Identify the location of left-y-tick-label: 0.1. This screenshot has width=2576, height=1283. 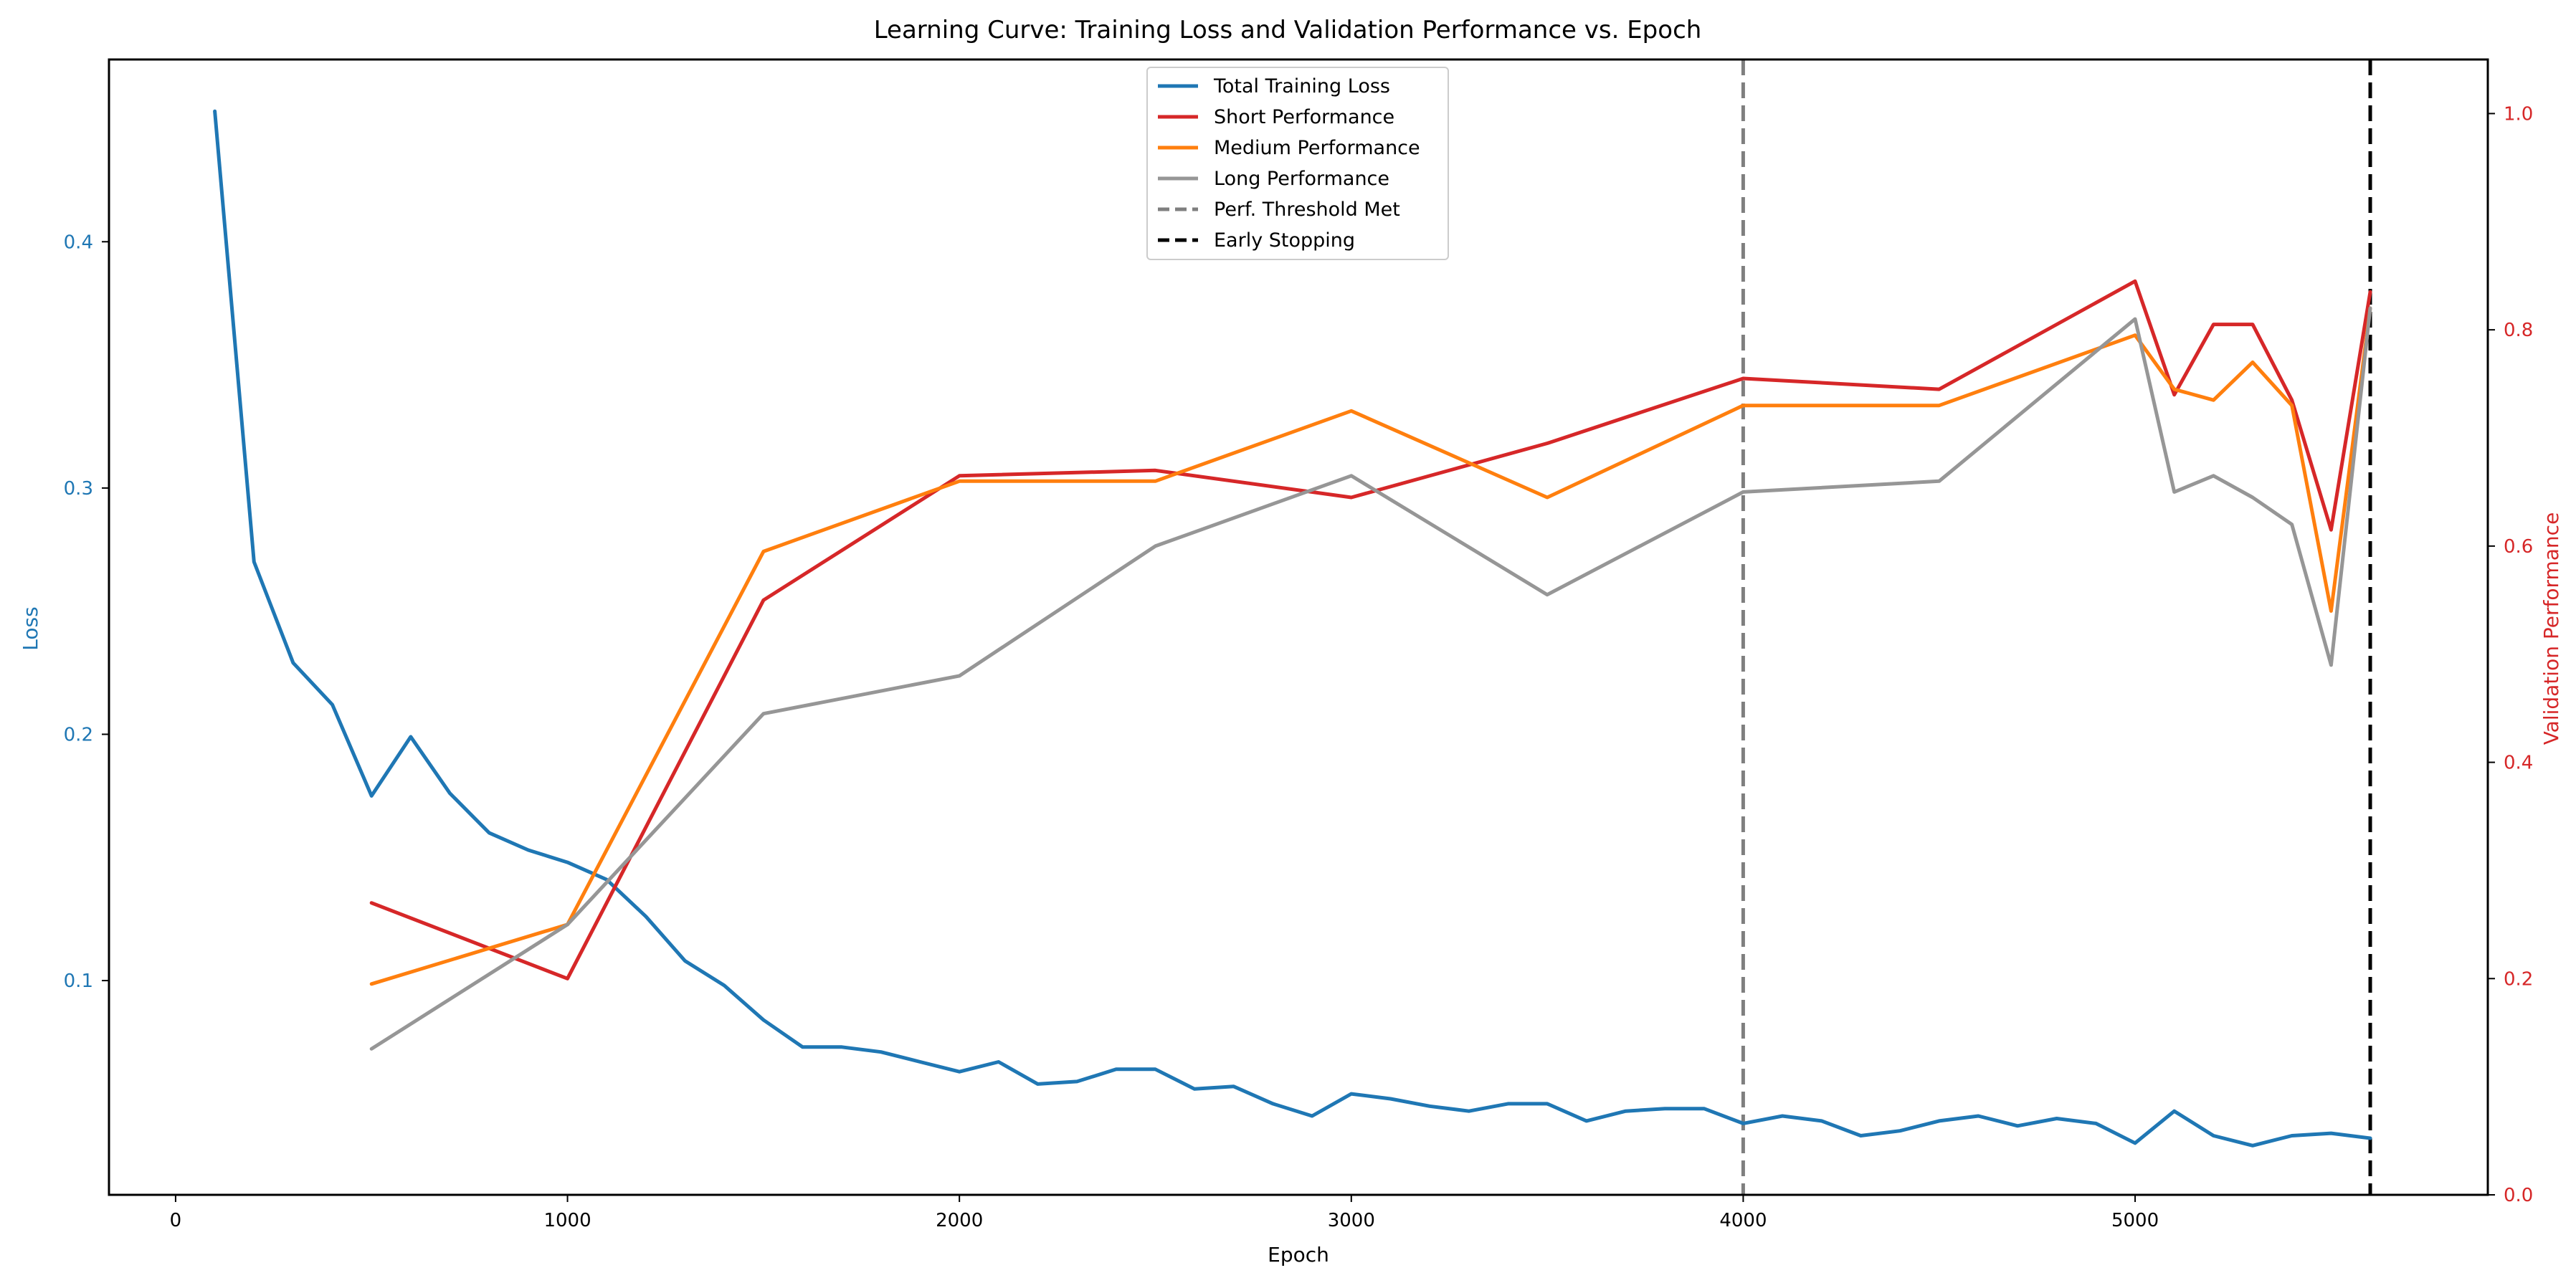
(79, 981).